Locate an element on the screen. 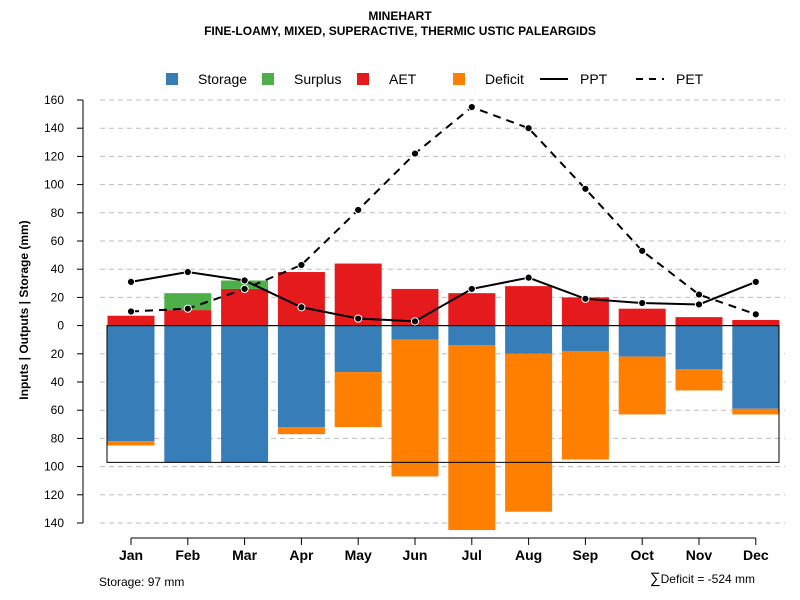 This screenshot has width=800, height=600. ppt-point-mar is located at coordinates (244, 280).